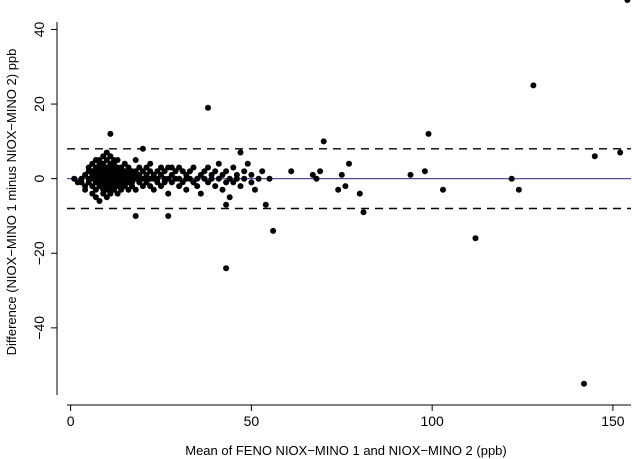  What do you see at coordinates (39, 253) in the screenshot?
I see `y-tick-label: −20` at bounding box center [39, 253].